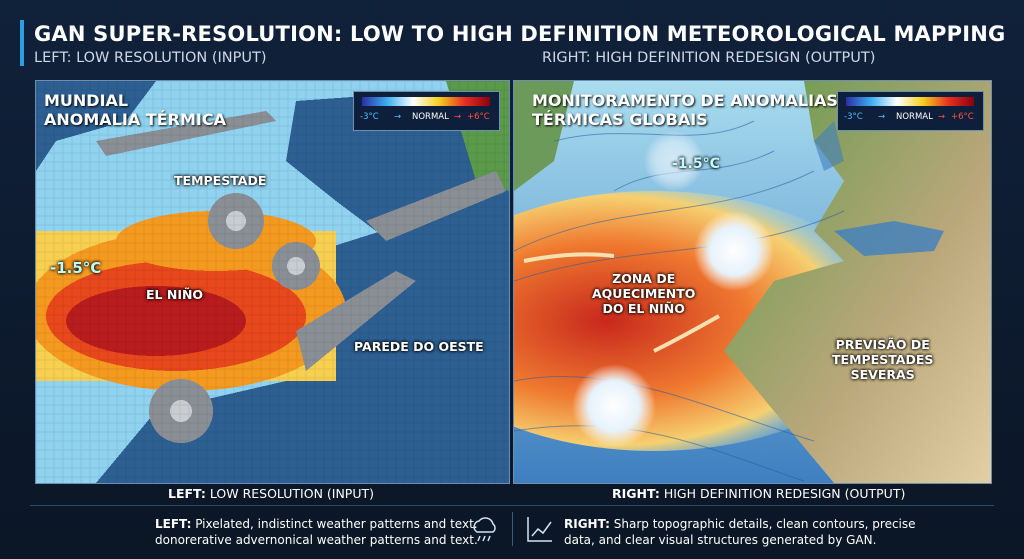 This screenshot has width=1024, height=559. Describe the element at coordinates (135, 119) in the screenshot. I see `title-line: ANOMALIA TÉRMICA` at that location.